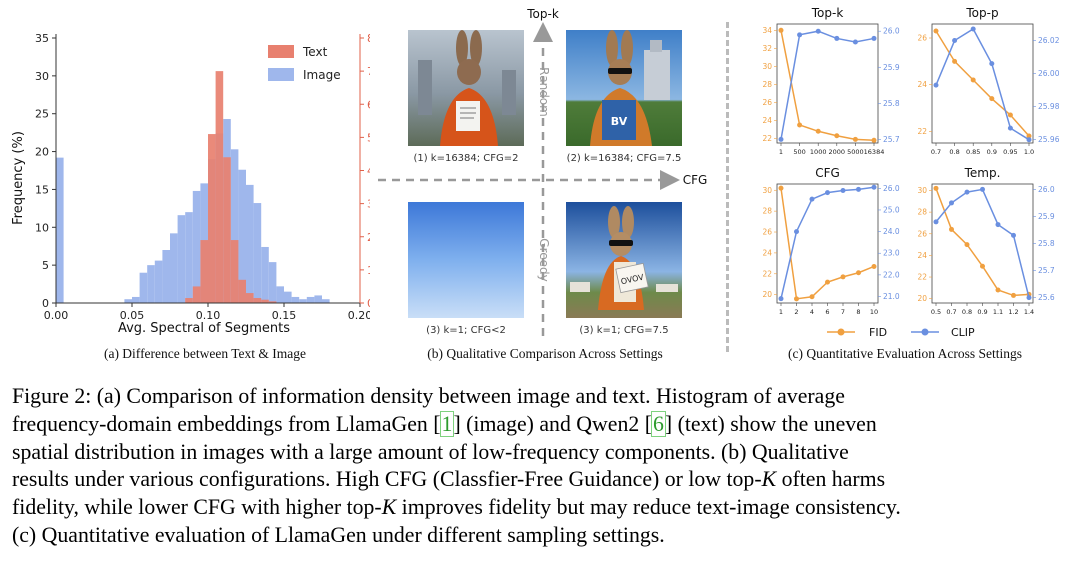 Image resolution: width=1080 pixels, height=568 pixels. Describe the element at coordinates (1049, 139) in the screenshot. I see `chart-1-right-tick-label-0: 25.96` at that location.